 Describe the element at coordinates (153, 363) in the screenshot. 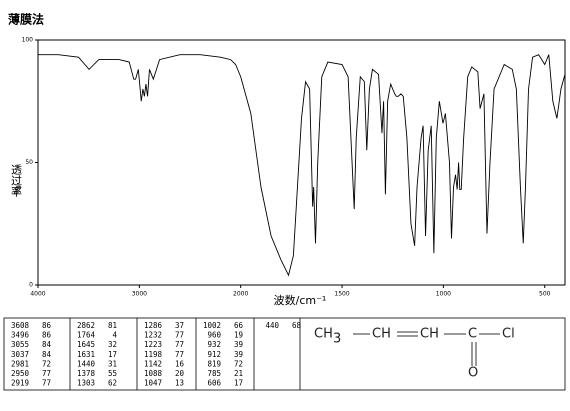

I see `peak-wavenumber: 1142` at that location.